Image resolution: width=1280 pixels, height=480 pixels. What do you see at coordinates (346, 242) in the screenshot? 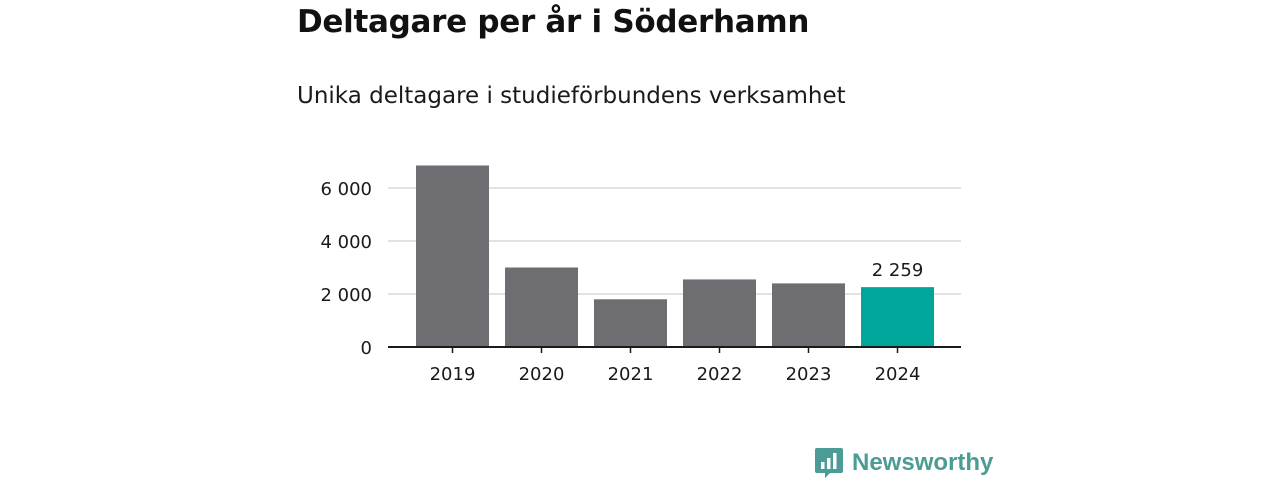
I see `y-tick-label: 4 000` at bounding box center [346, 242].